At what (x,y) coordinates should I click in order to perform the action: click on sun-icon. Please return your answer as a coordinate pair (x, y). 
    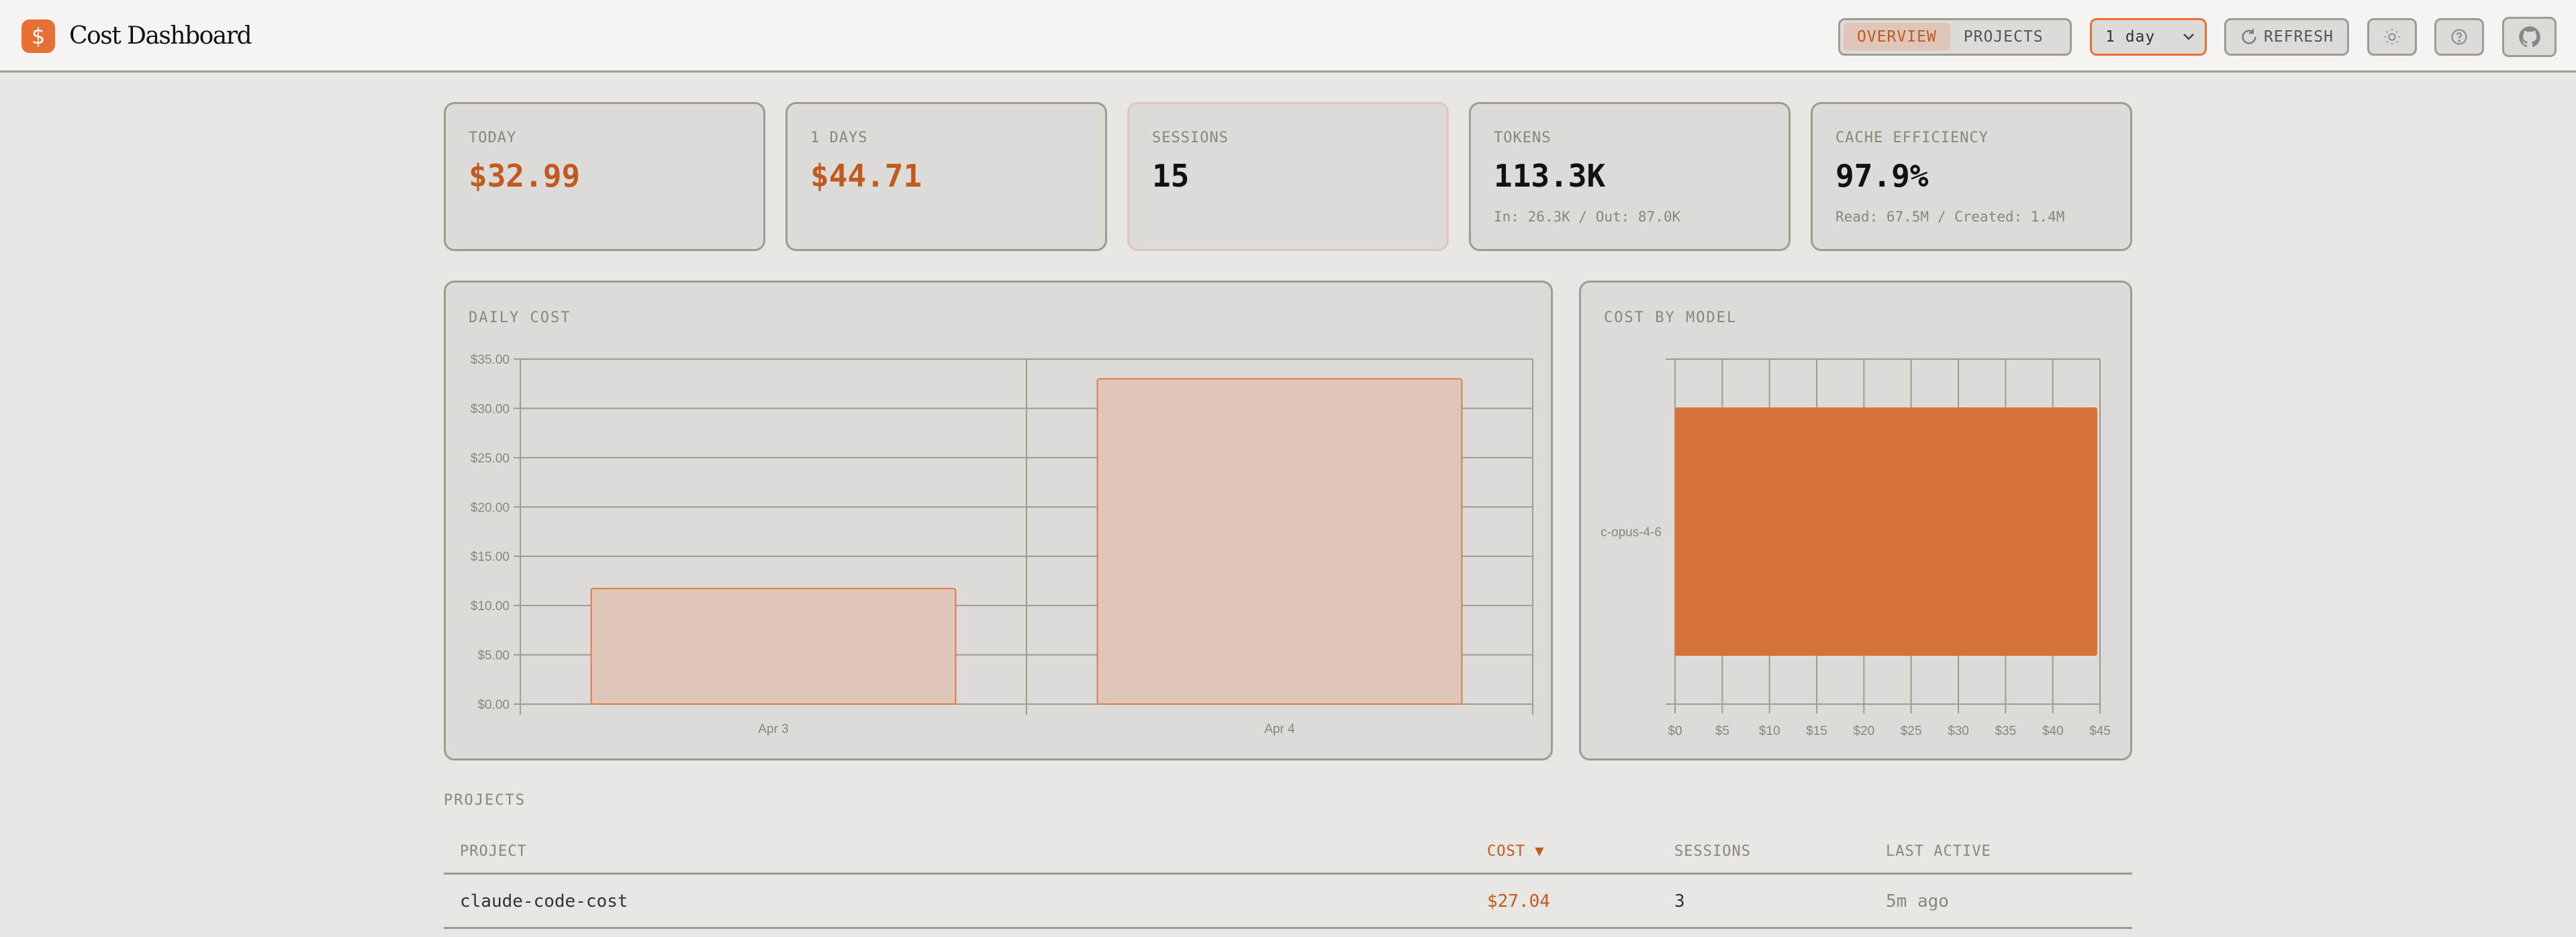
    Looking at the image, I should click on (2392, 37).